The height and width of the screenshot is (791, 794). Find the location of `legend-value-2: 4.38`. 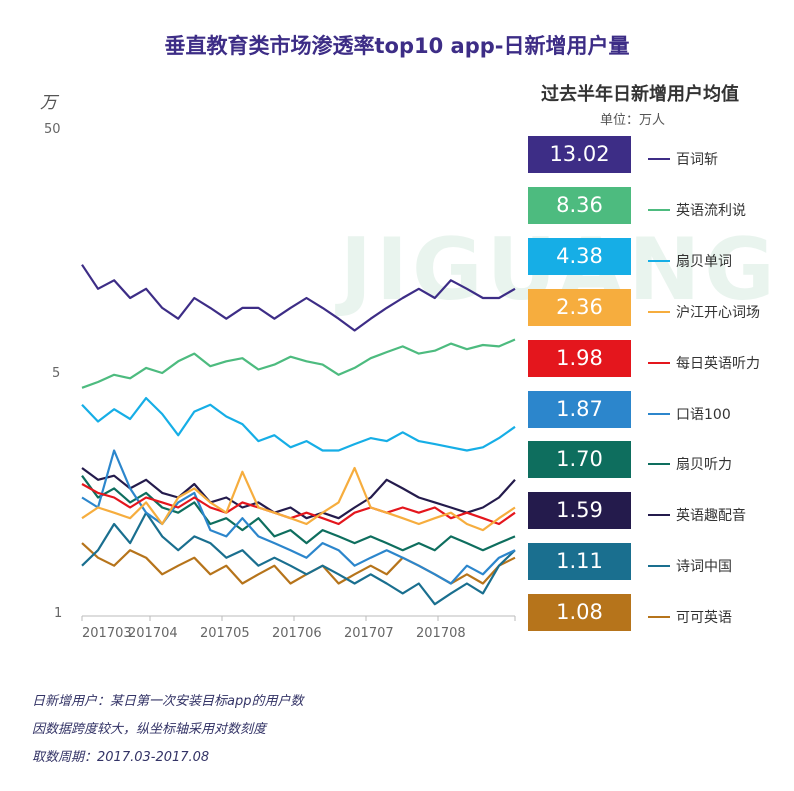

legend-value-2: 4.38 is located at coordinates (579, 256).